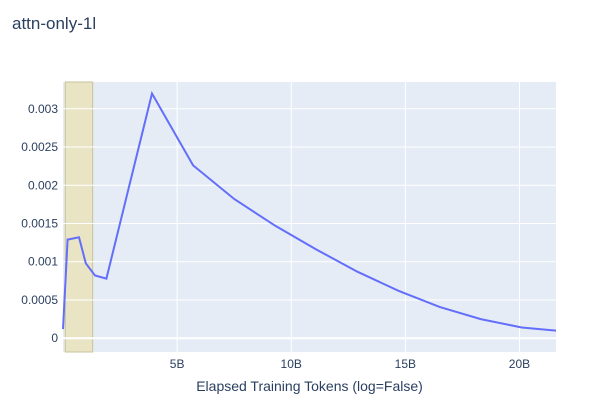  I want to click on y-tick-label: 0.002, so click(43, 185).